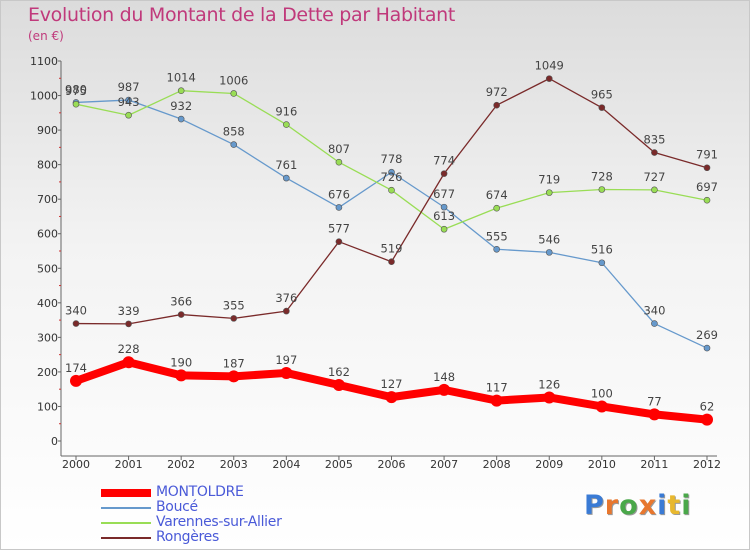 The width and height of the screenshot is (750, 551). I want to click on data-label: 77, so click(654, 401).